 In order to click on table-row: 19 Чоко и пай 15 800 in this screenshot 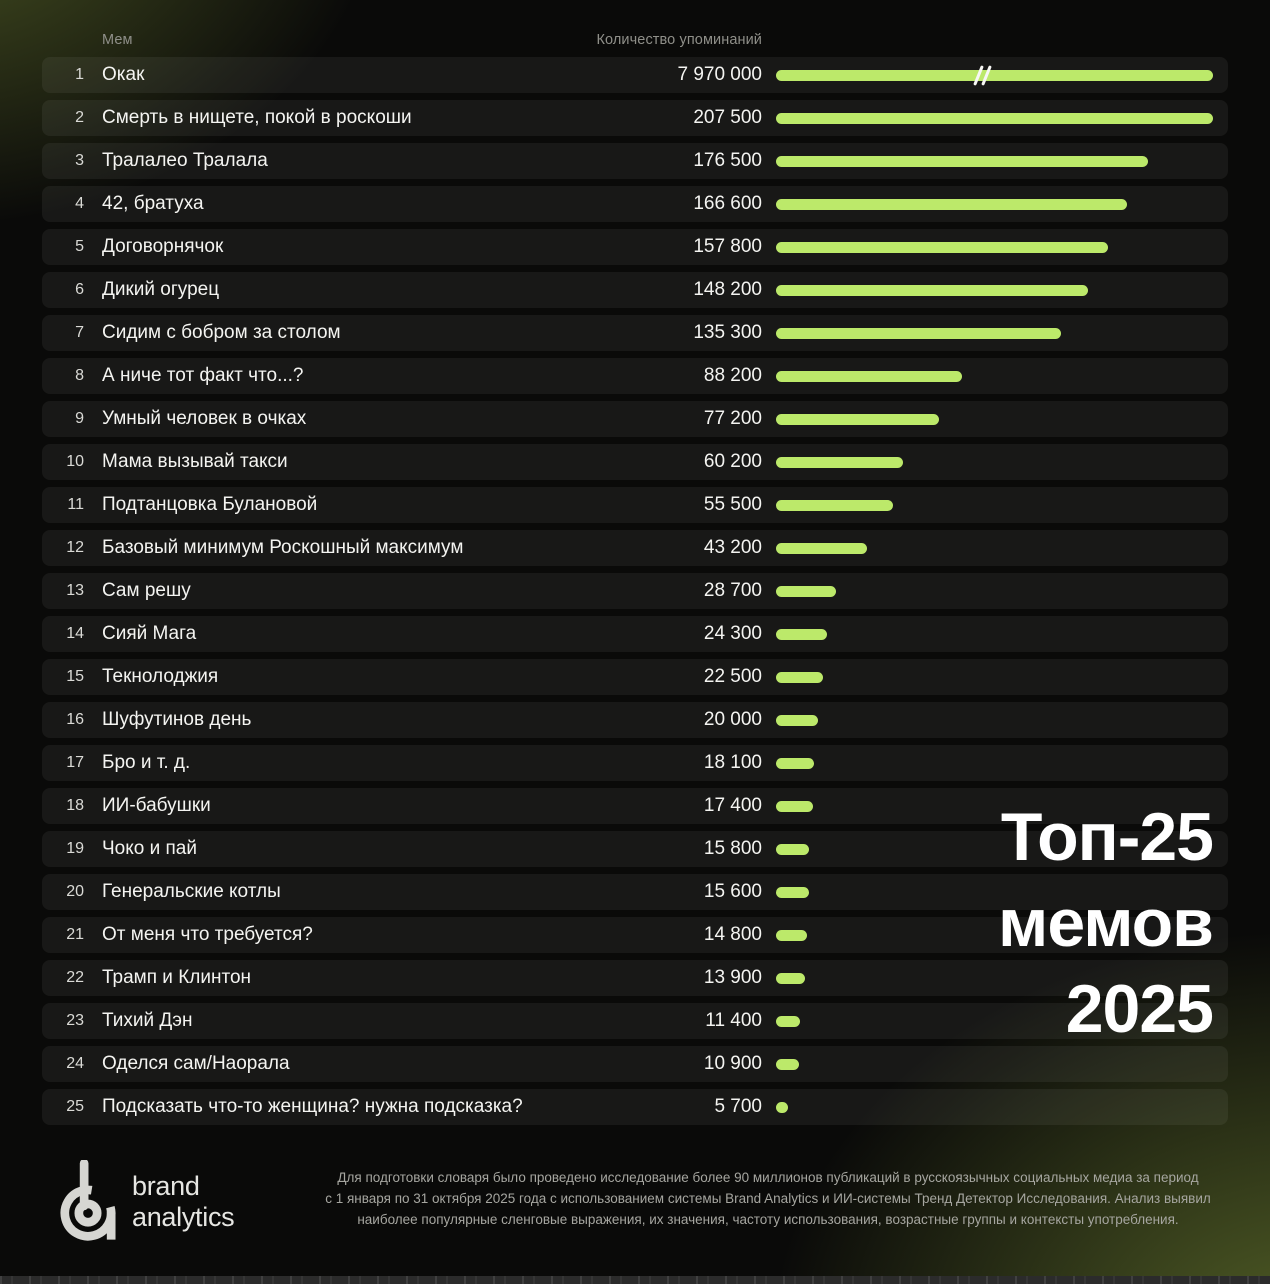, I will do `click(635, 849)`.